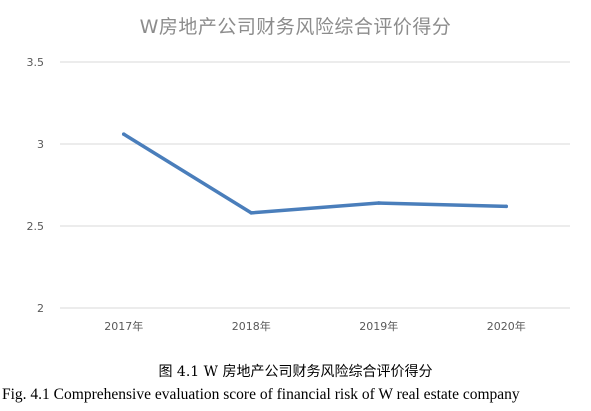  What do you see at coordinates (295, 27) in the screenshot?
I see `chart-title: W房地产公司财务风险综合评价得分` at bounding box center [295, 27].